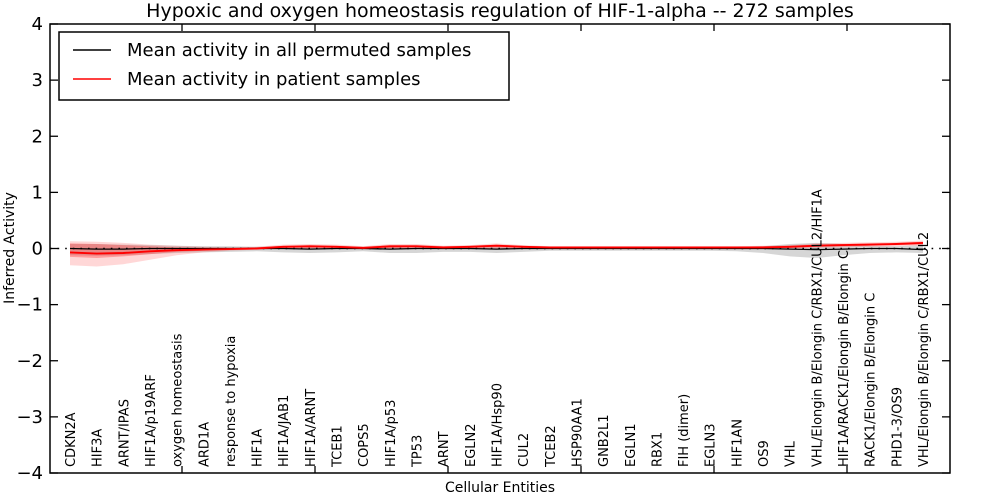  I want to click on x-tick-label: response to hypoxia, so click(231, 401).